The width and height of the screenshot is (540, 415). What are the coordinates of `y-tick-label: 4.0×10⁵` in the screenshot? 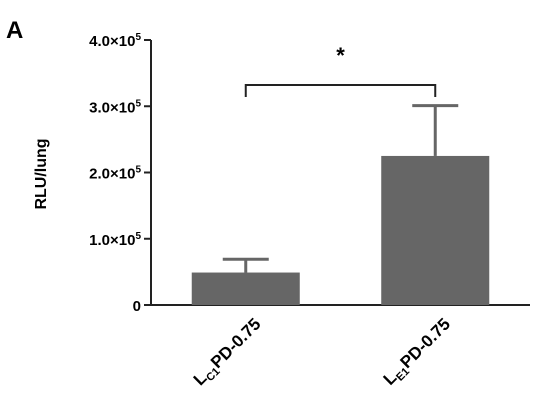 It's located at (115, 41).